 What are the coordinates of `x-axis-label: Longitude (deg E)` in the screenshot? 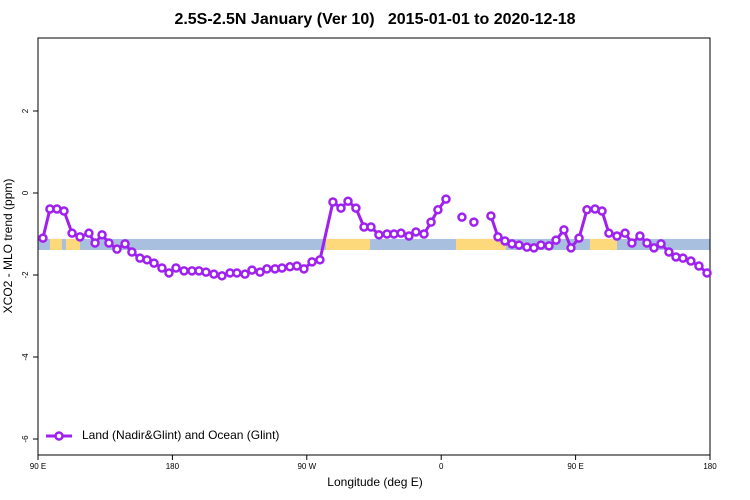 It's located at (374, 482).